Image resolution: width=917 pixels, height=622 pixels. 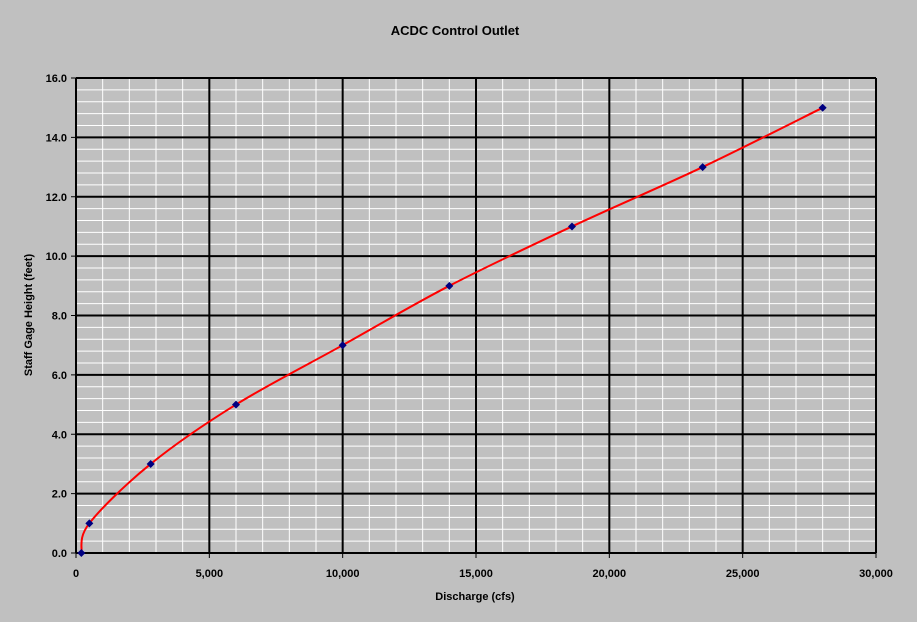 I want to click on y-tick-label: 10.0, so click(x=56, y=257).